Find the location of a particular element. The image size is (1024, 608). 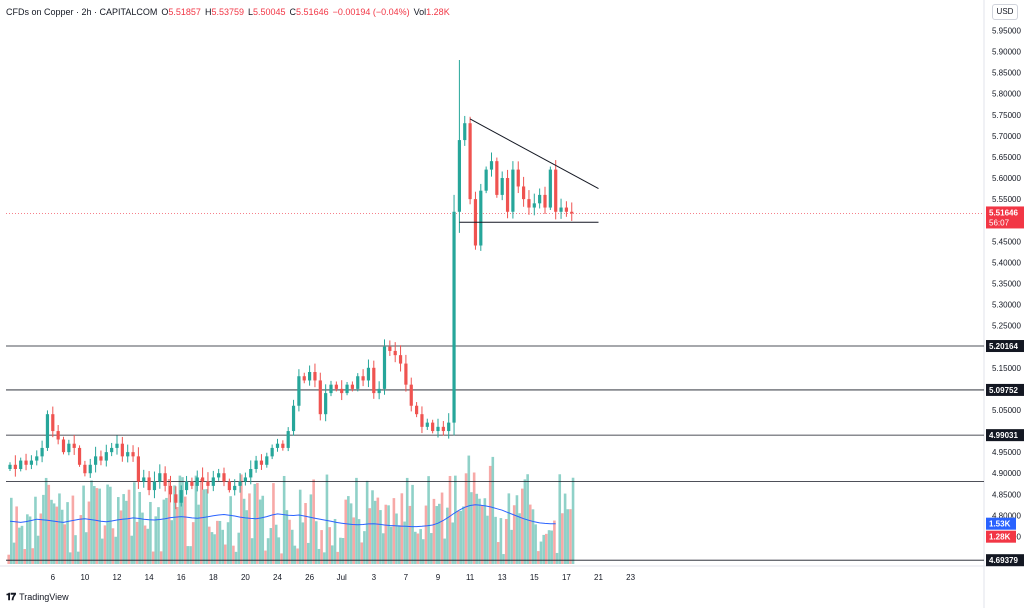

close-label: C is located at coordinates (293, 12).